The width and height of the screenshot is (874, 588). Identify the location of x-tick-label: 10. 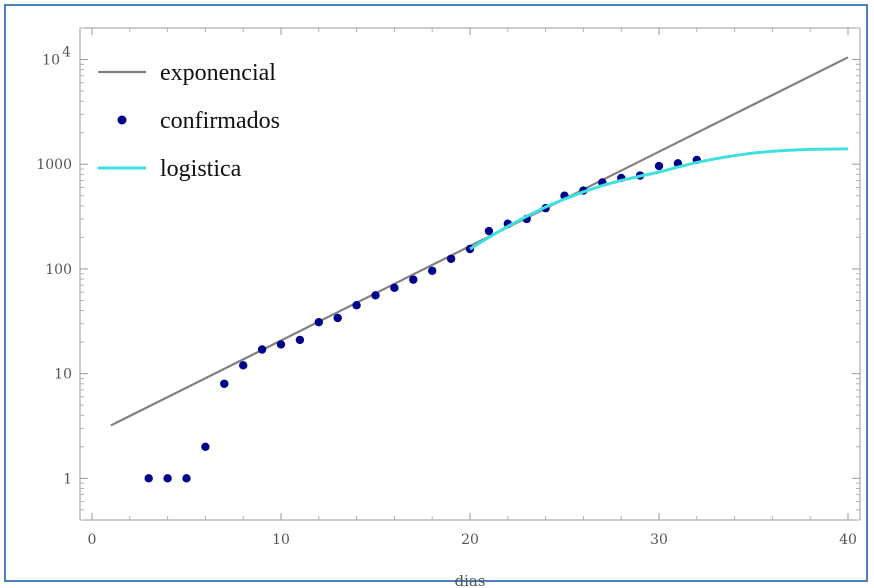
(281, 540).